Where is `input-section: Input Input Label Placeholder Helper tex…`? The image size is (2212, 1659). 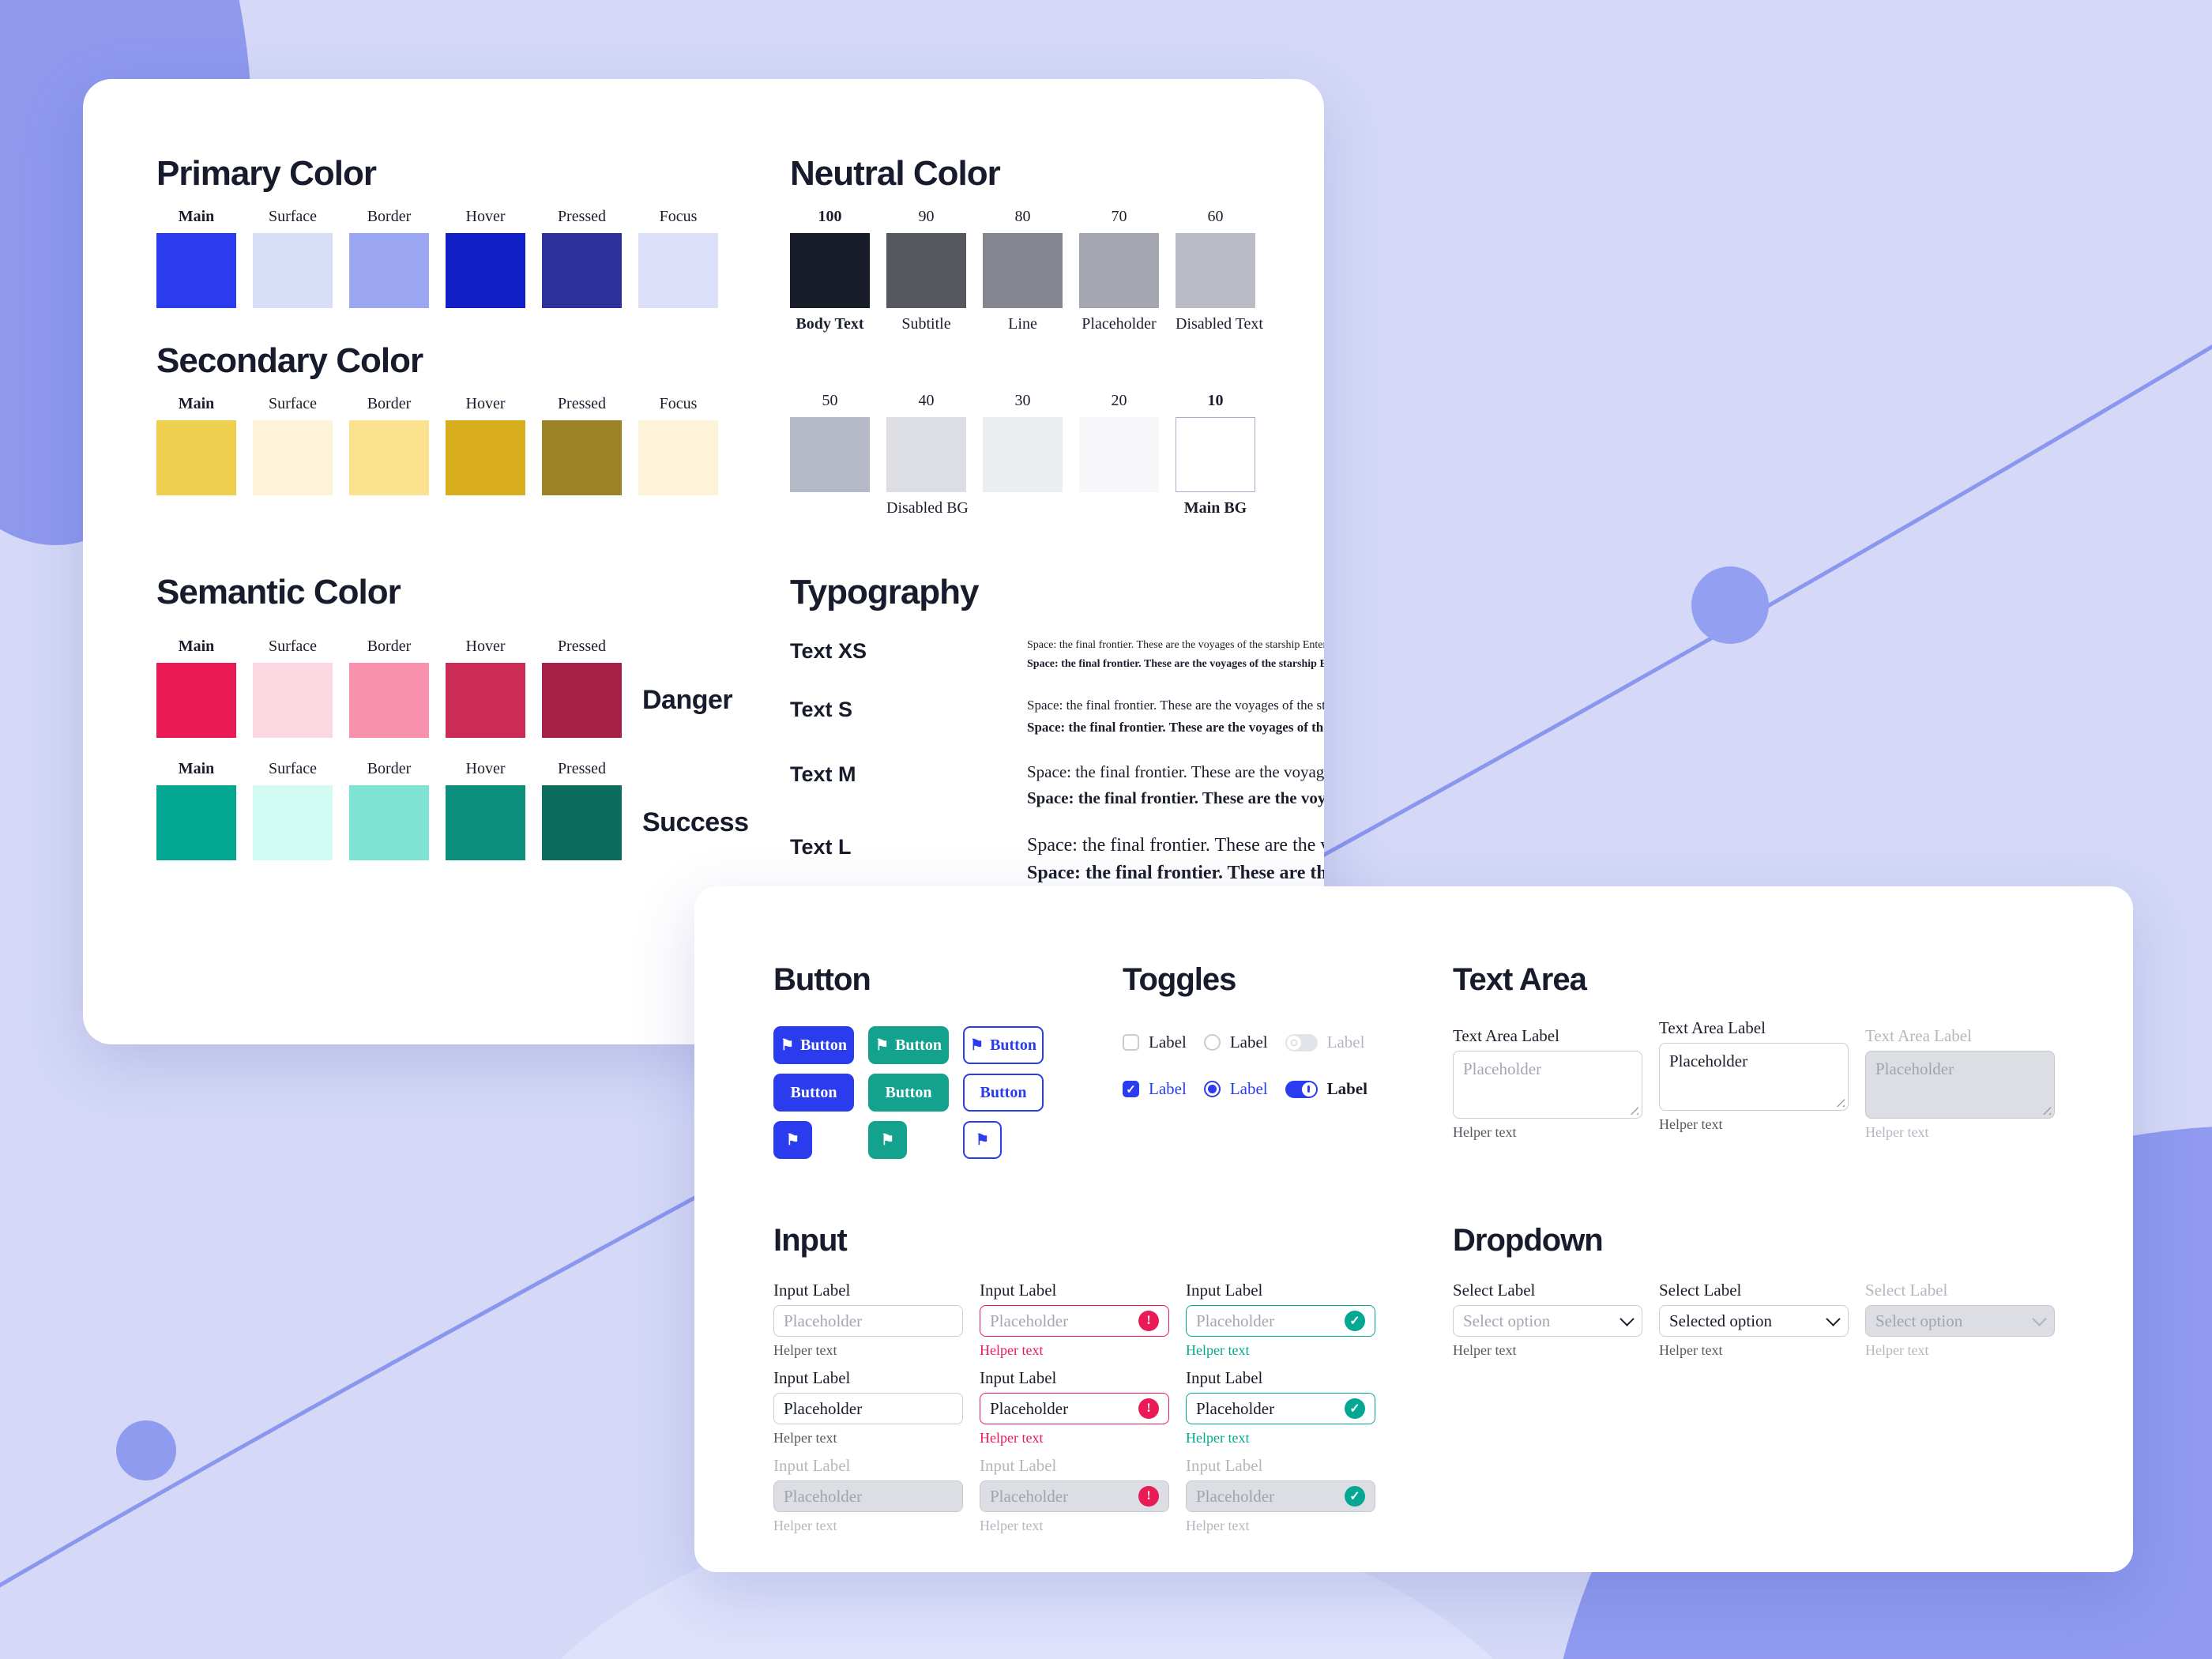 input-section: Input Input Label Placeholder Helper tex… is located at coordinates (1074, 1379).